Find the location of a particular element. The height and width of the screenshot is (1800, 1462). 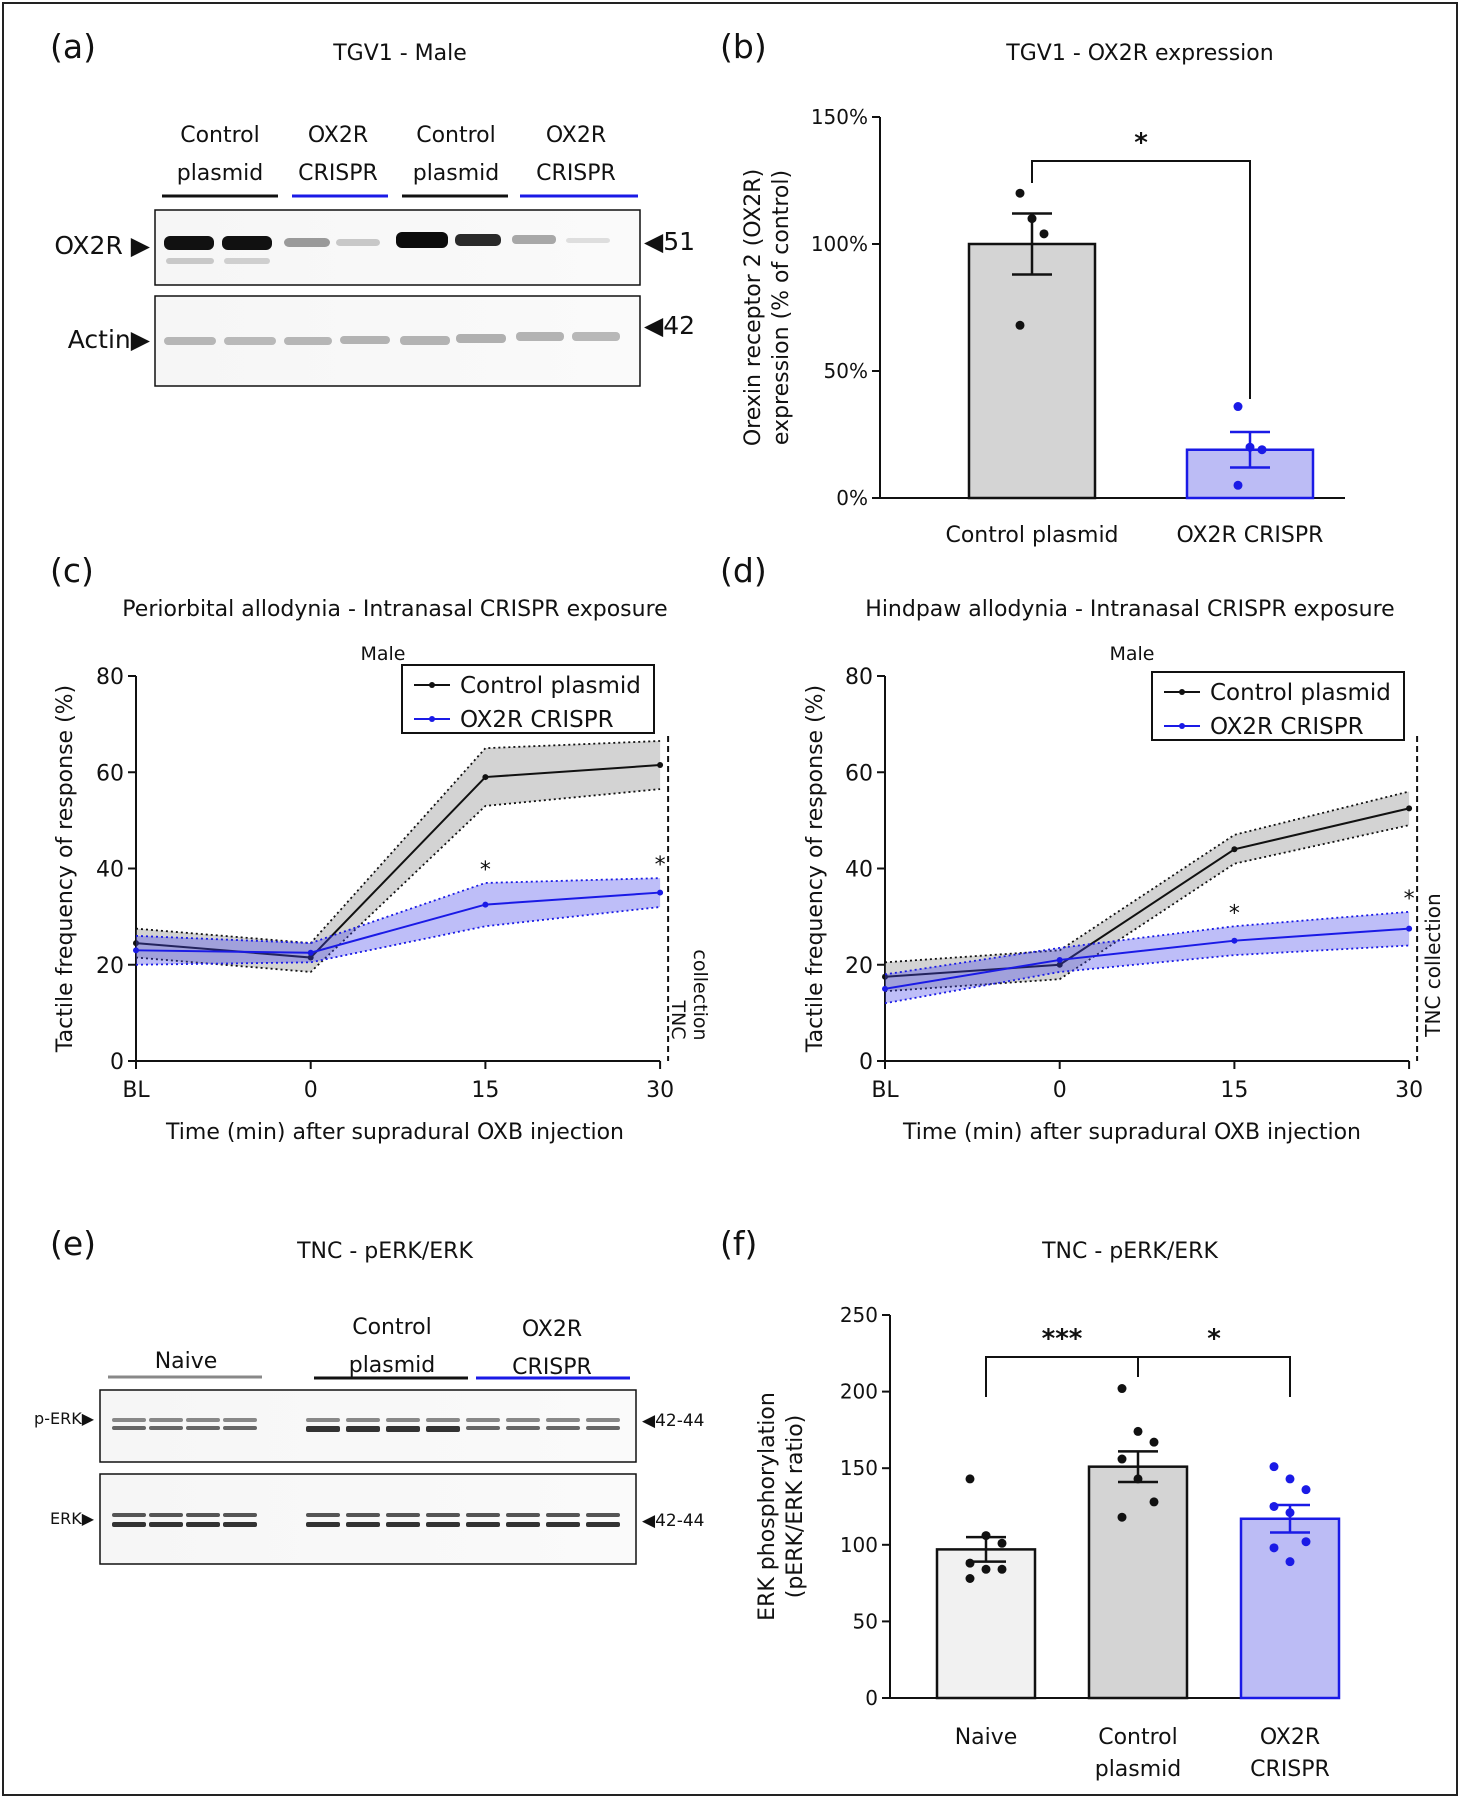

y-tick-label: 150% is located at coordinates (839, 117).